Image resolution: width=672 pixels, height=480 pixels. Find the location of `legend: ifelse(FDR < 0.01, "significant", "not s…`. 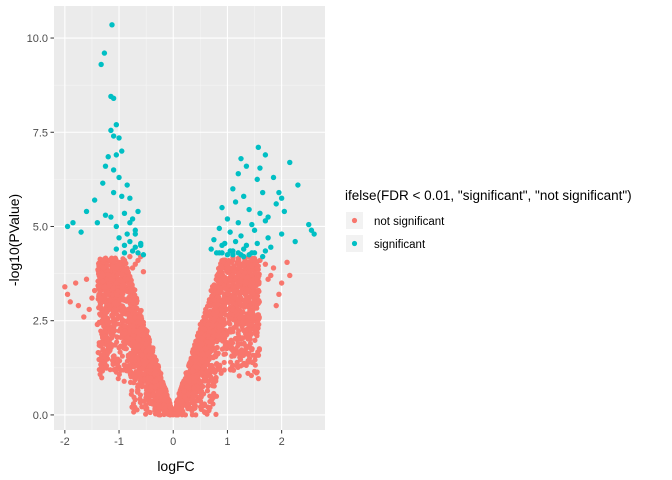

legend: ifelse(FDR < 0.01, "significant", "not s… is located at coordinates (488, 220).